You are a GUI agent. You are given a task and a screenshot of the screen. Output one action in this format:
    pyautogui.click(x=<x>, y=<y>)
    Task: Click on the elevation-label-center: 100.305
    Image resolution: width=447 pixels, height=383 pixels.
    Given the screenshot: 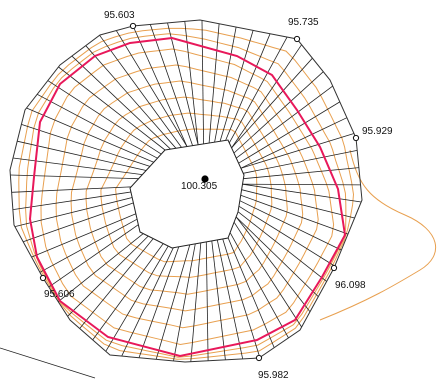 What is the action you would take?
    pyautogui.click(x=199, y=186)
    